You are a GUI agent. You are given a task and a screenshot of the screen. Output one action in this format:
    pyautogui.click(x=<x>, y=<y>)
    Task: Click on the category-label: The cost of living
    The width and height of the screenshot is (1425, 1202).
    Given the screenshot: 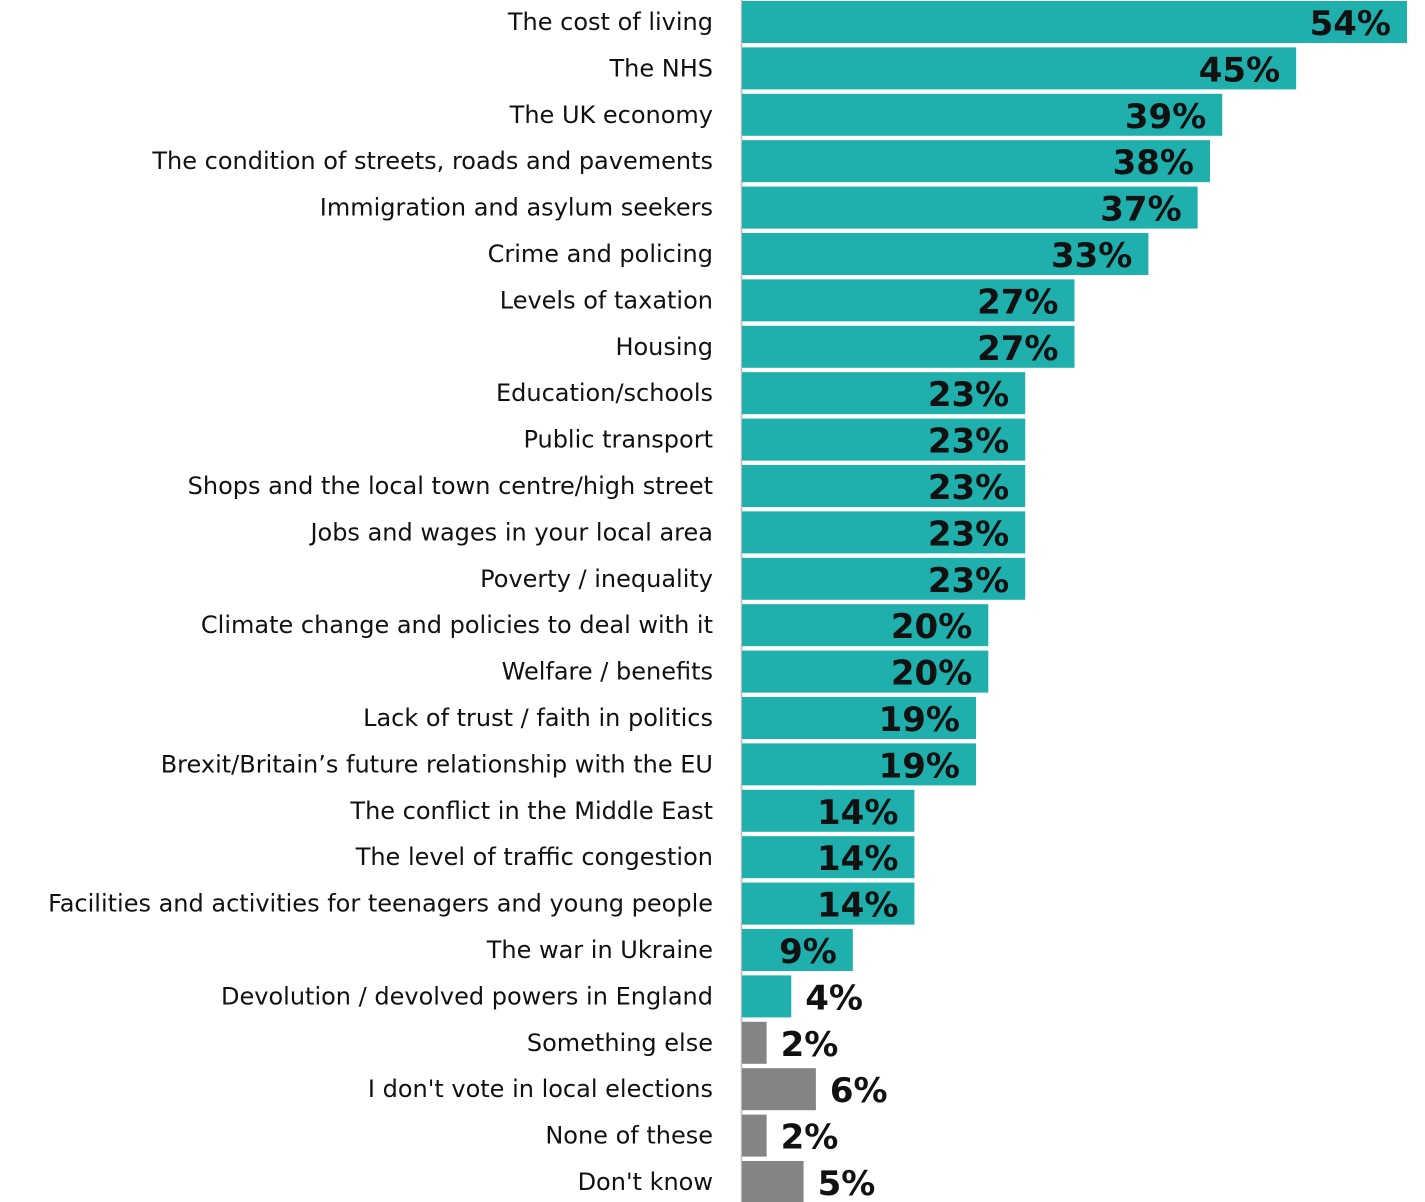 What is the action you would take?
    pyautogui.click(x=610, y=22)
    